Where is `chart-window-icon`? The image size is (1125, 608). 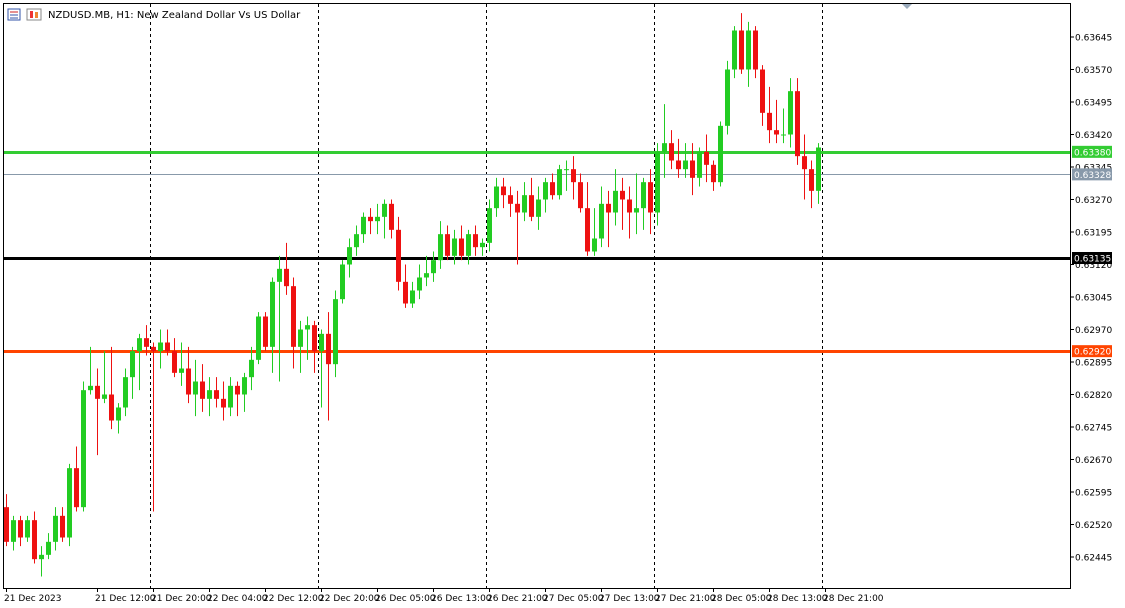 chart-window-icon is located at coordinates (14, 14).